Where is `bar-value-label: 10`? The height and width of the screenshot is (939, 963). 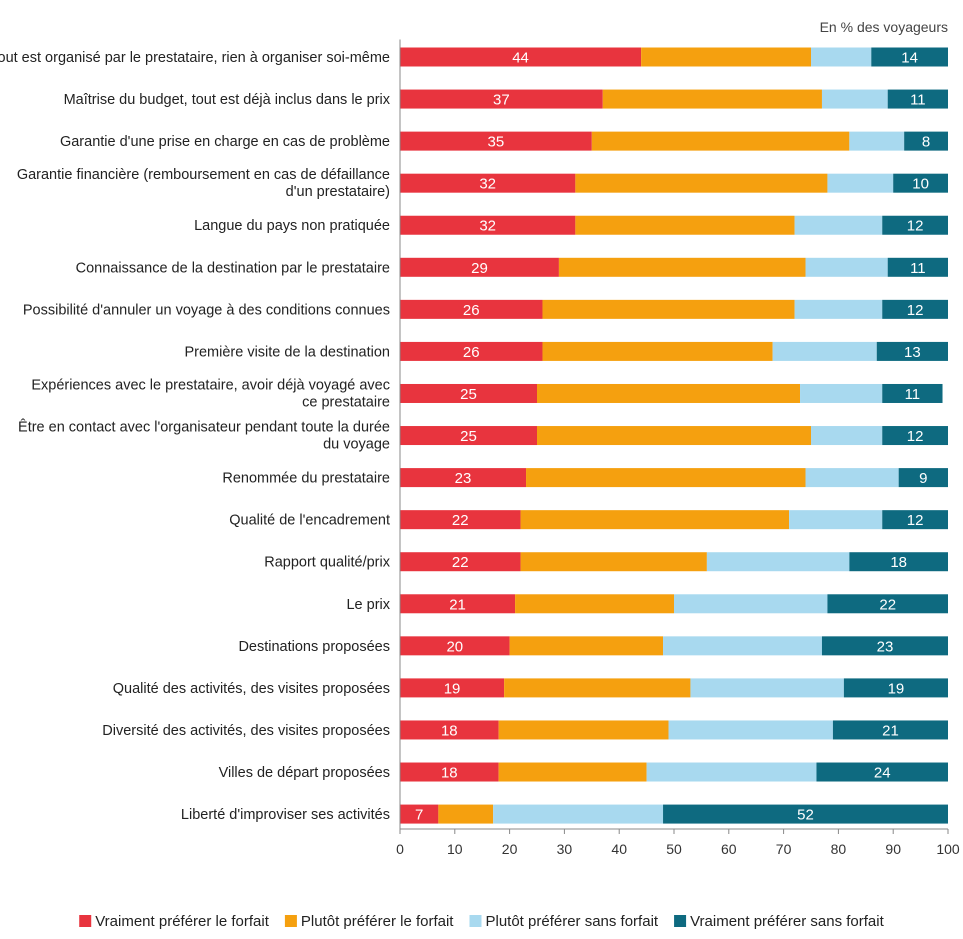 bar-value-label: 10 is located at coordinates (920, 184).